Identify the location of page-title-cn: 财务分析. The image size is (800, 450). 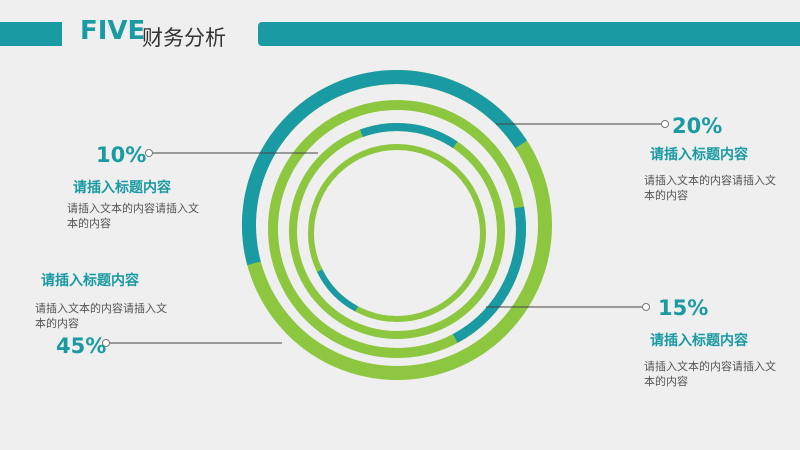
(184, 38).